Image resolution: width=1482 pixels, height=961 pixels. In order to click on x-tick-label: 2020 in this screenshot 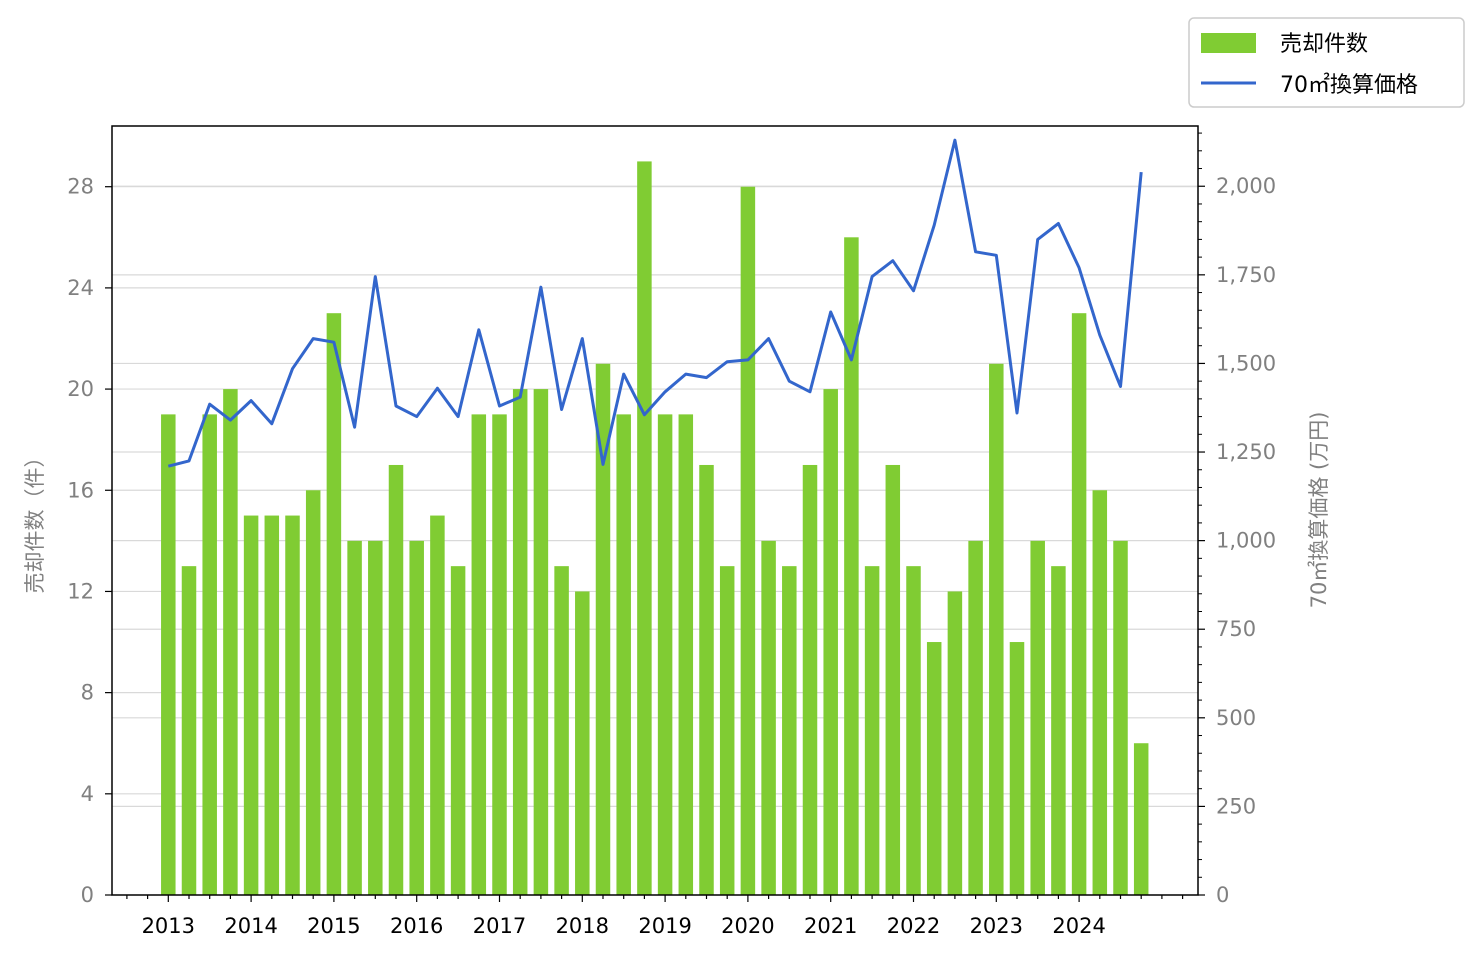, I will do `click(747, 926)`.